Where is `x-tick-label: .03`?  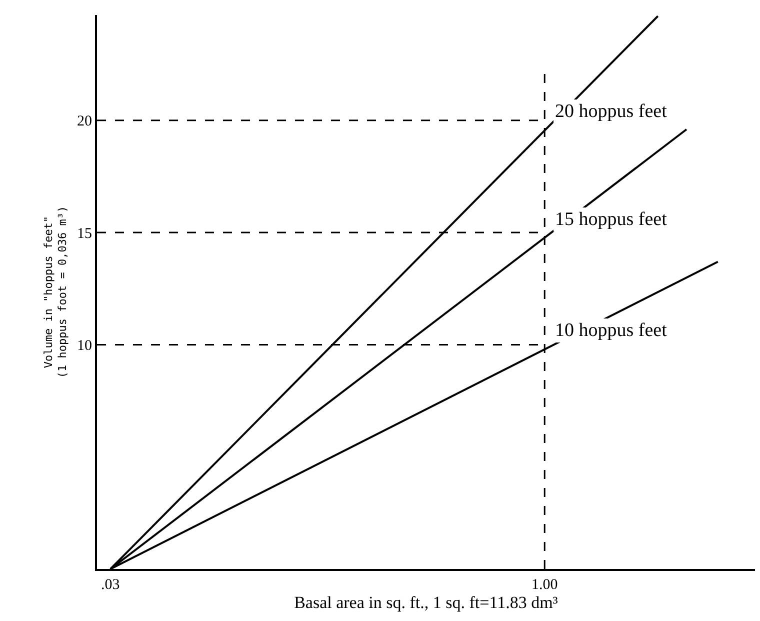
x-tick-label: .03 is located at coordinates (110, 585).